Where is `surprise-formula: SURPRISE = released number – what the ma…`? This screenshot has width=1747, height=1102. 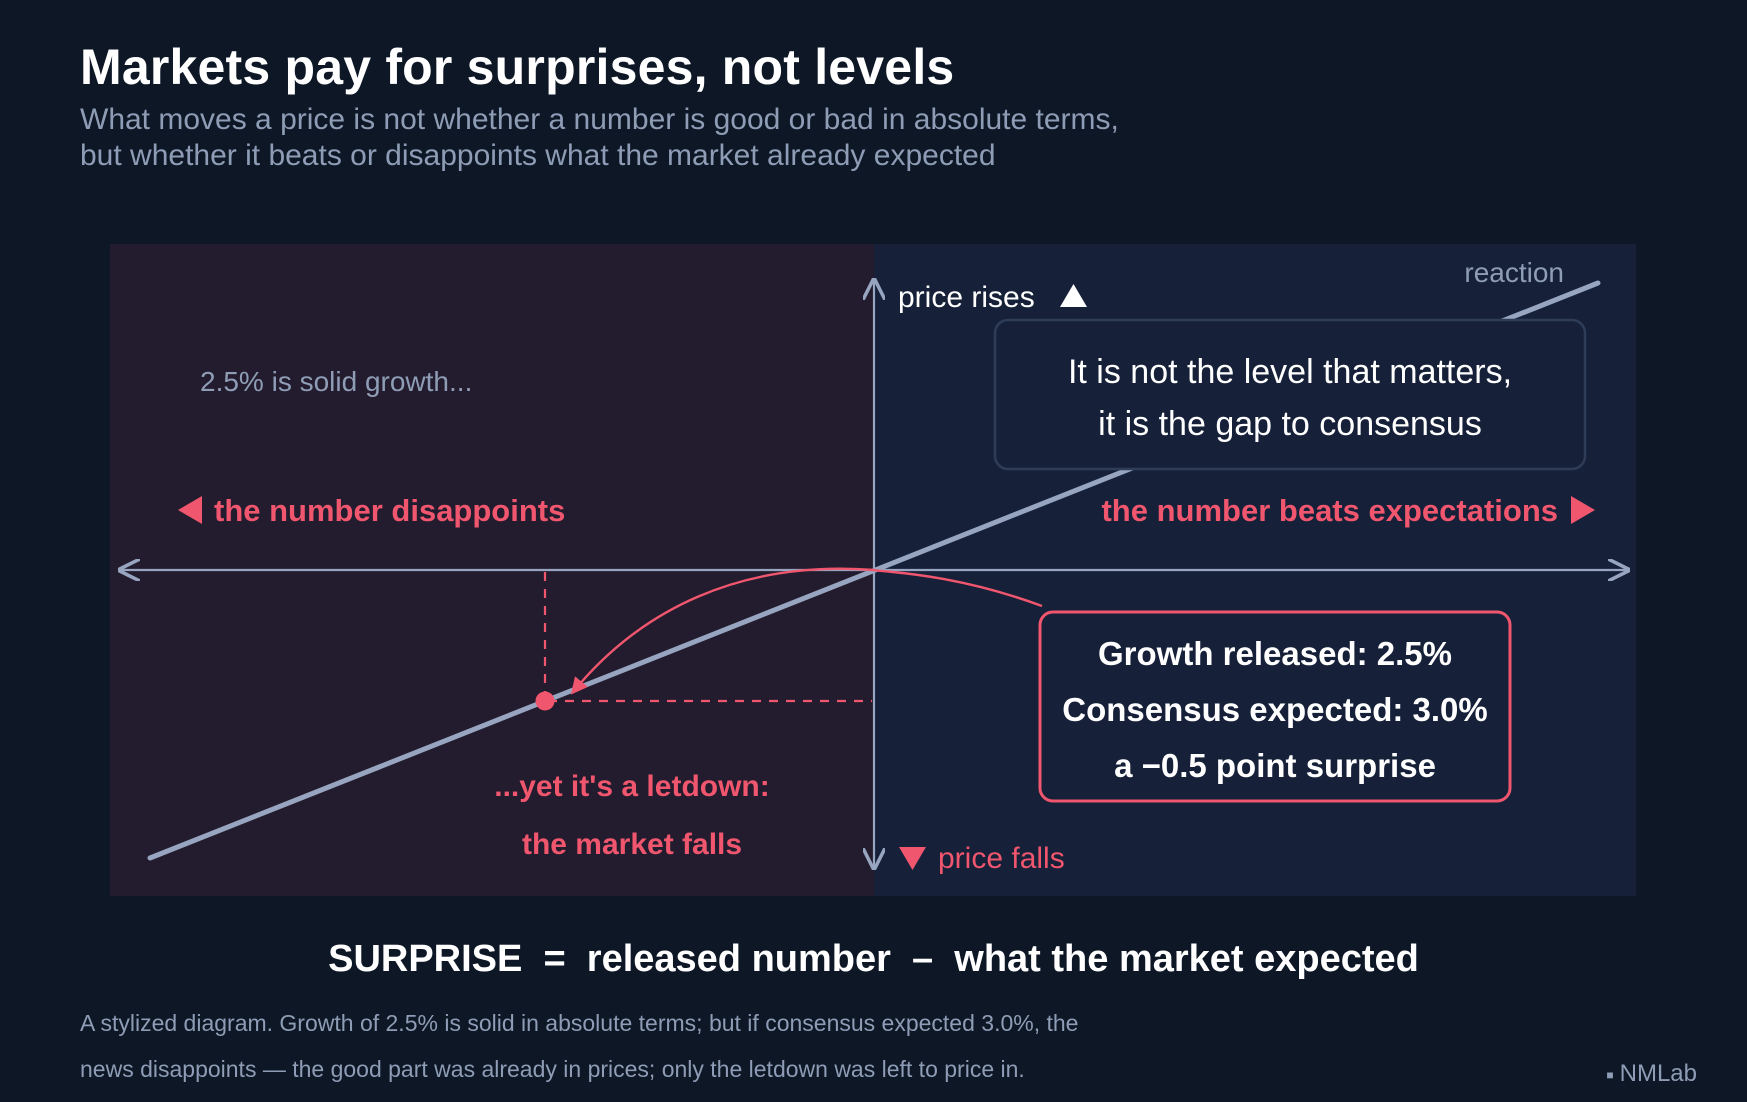
surprise-formula: SURPRISE = released number – what the ma… is located at coordinates (873, 959).